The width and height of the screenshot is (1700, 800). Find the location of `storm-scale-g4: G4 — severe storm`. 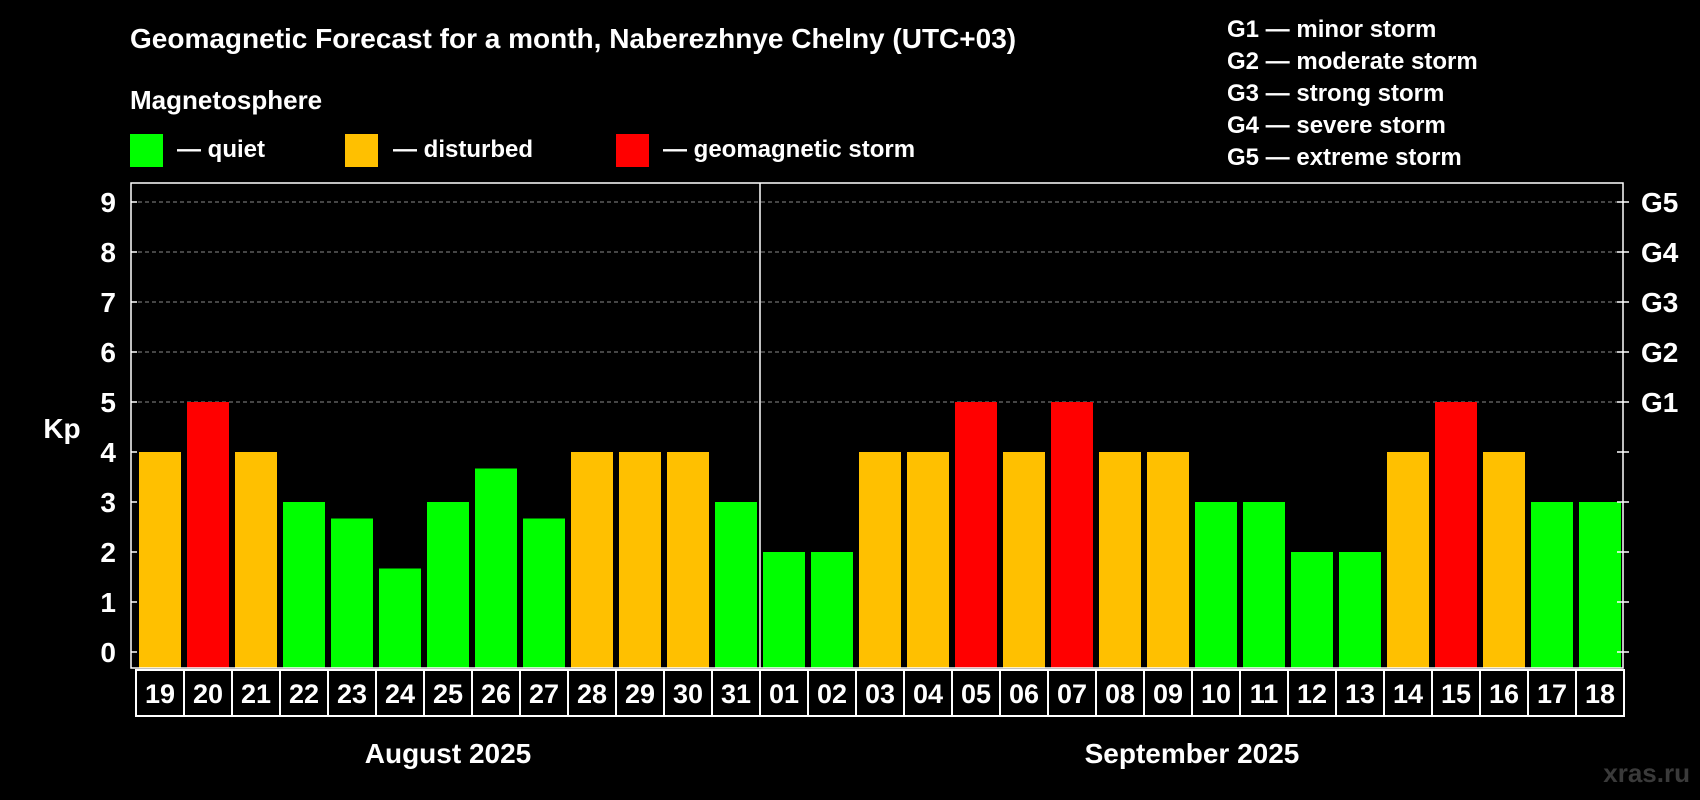

storm-scale-g4: G4 — severe storm is located at coordinates (1336, 125).